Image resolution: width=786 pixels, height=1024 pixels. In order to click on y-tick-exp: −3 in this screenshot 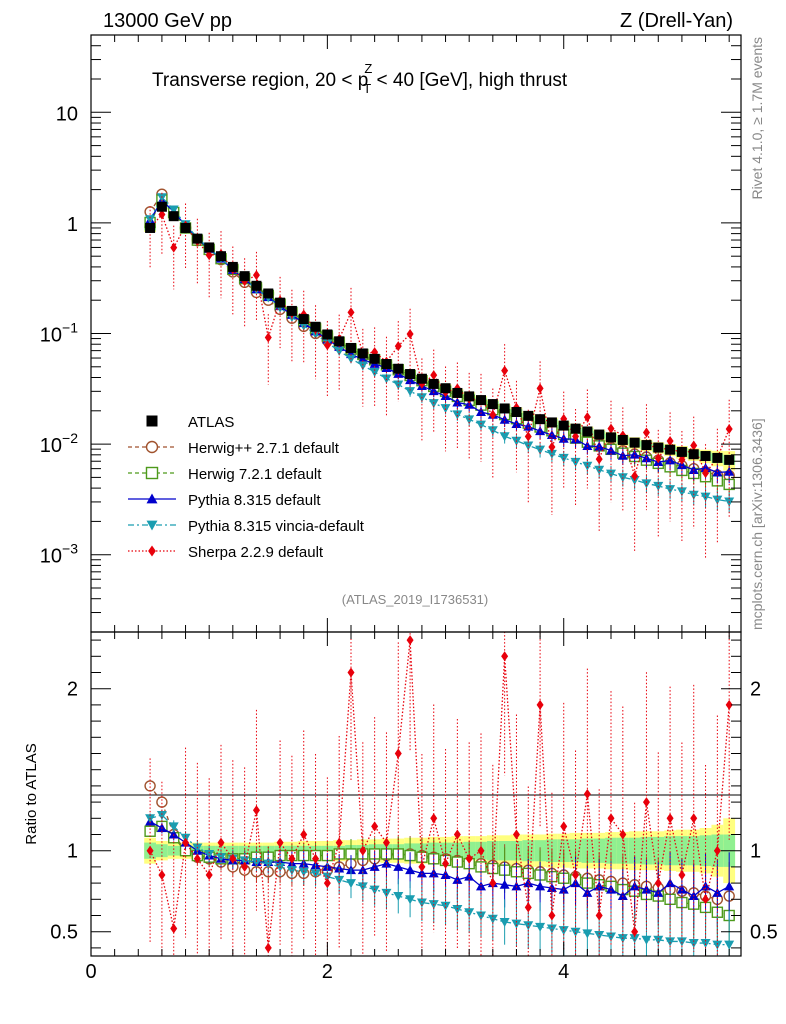, I will do `click(70, 549)`.